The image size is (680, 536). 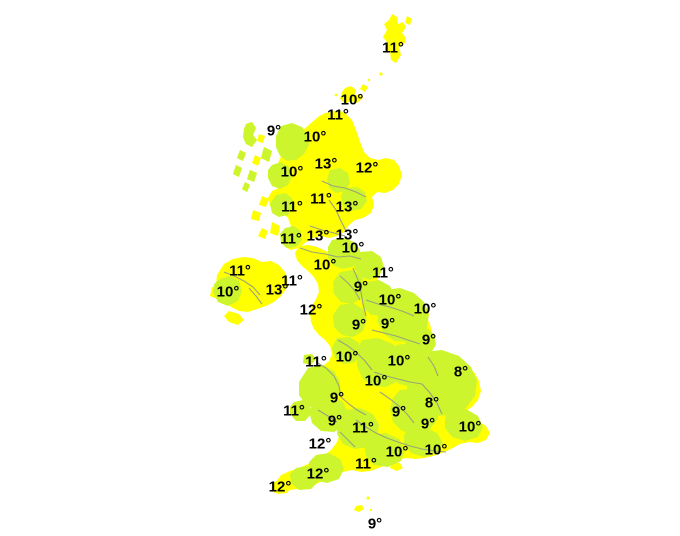 I want to click on channel-islet, so click(x=368, y=498).